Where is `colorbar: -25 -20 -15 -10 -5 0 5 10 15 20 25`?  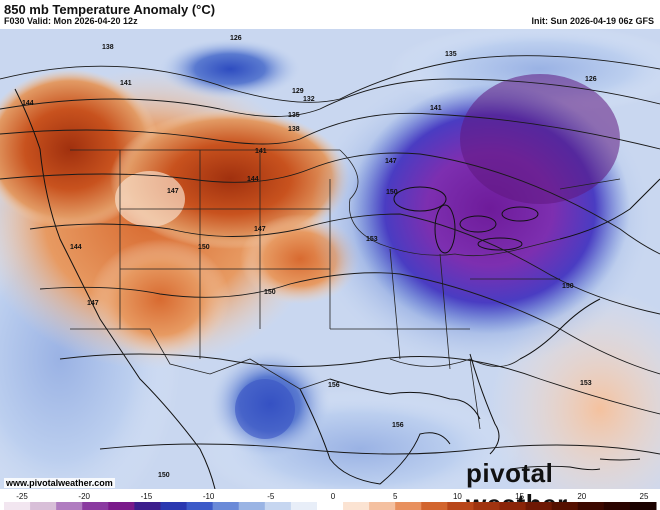 colorbar: -25 -20 -15 -10 -5 0 5 10 15 20 25 is located at coordinates (330, 501).